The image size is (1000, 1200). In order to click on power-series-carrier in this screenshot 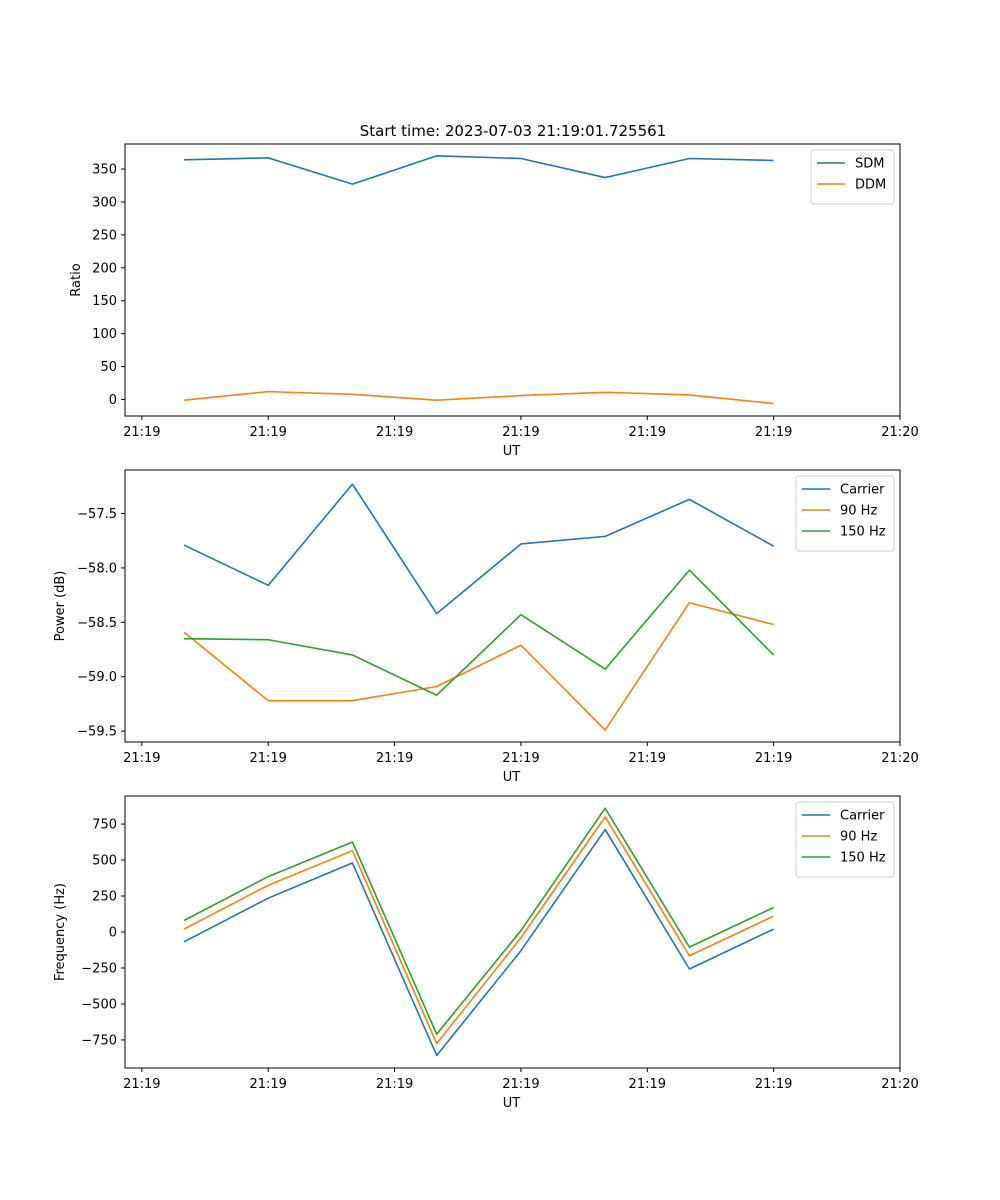, I will do `click(479, 549)`.